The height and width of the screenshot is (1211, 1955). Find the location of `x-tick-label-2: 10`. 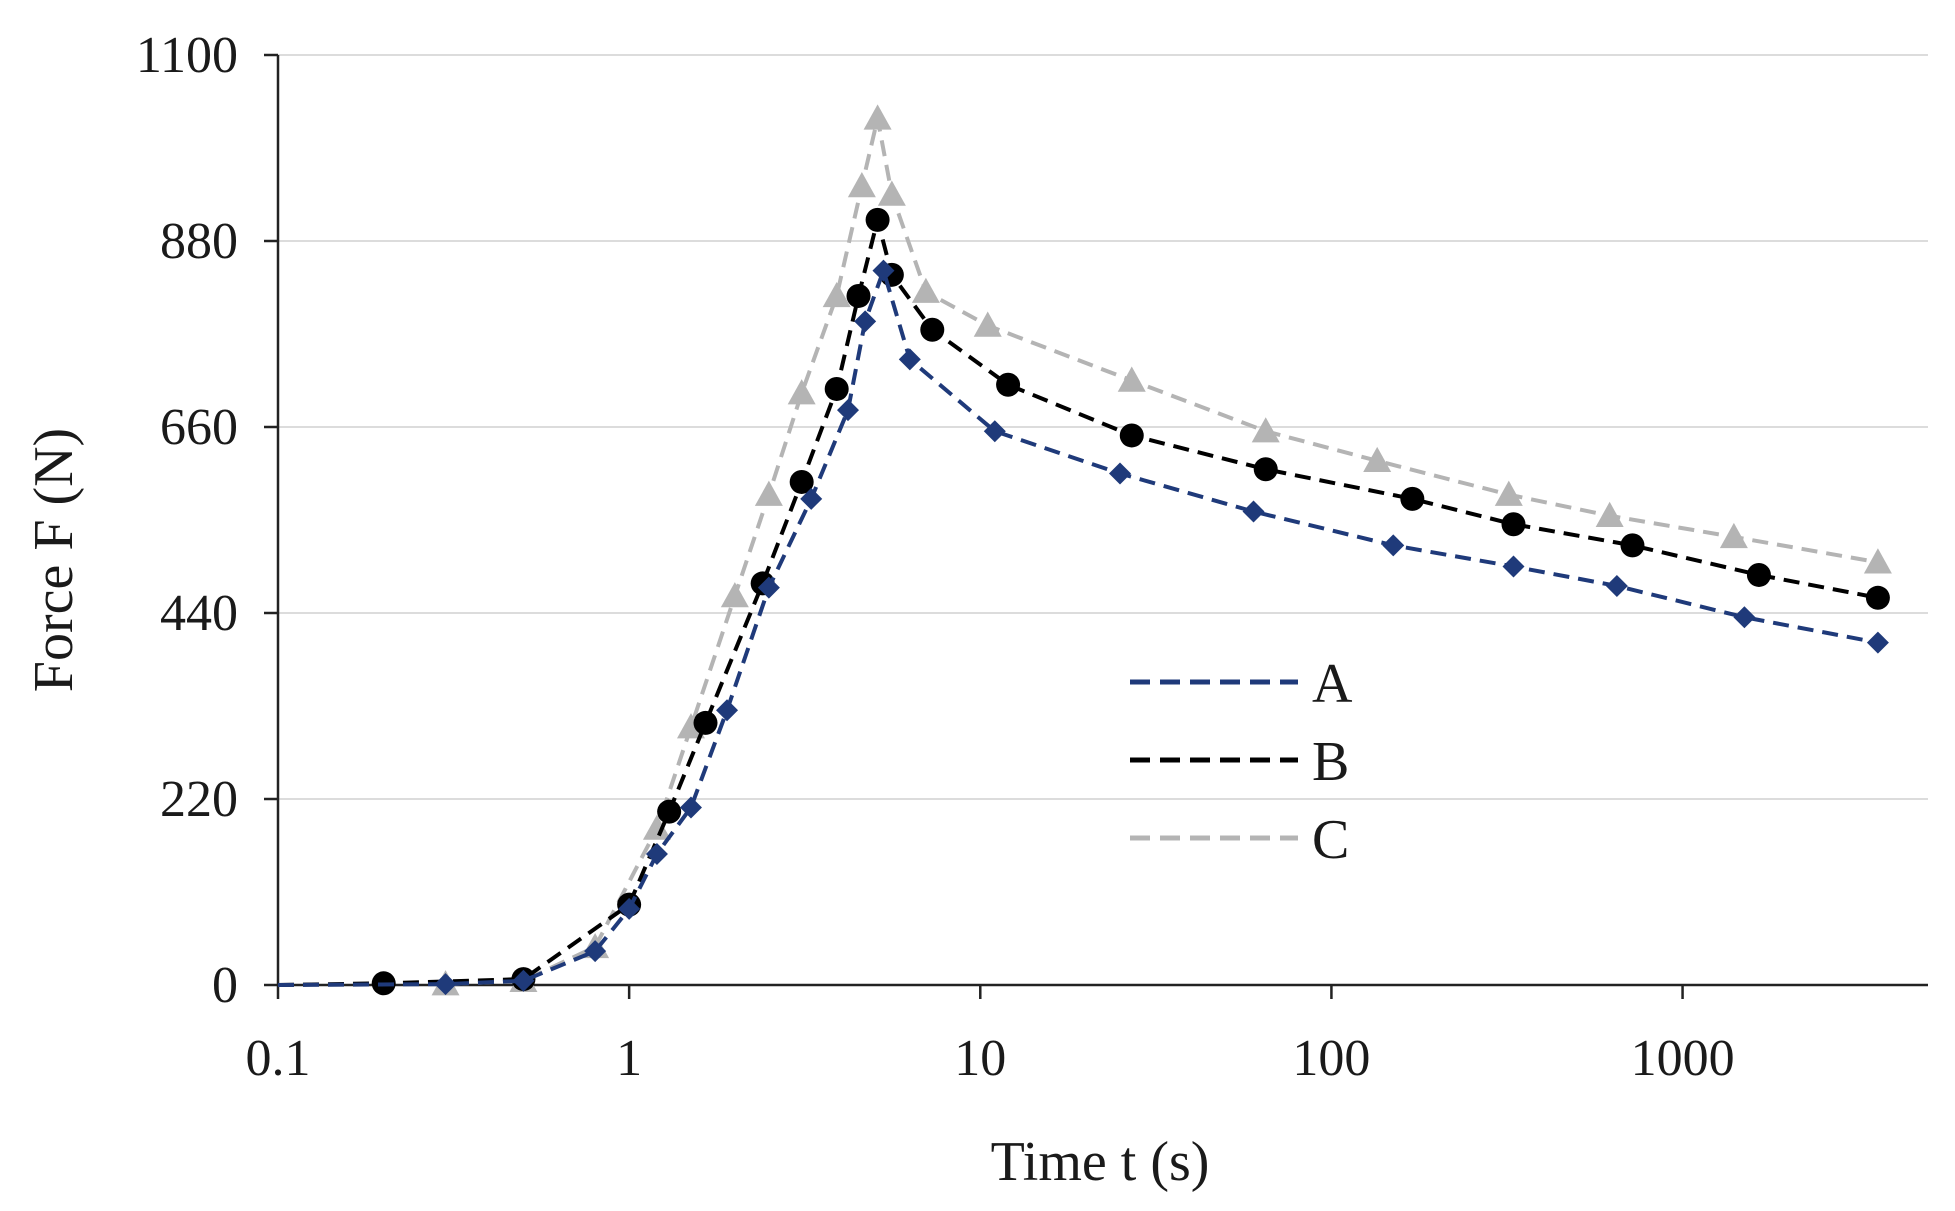

x-tick-label-2: 10 is located at coordinates (980, 1058).